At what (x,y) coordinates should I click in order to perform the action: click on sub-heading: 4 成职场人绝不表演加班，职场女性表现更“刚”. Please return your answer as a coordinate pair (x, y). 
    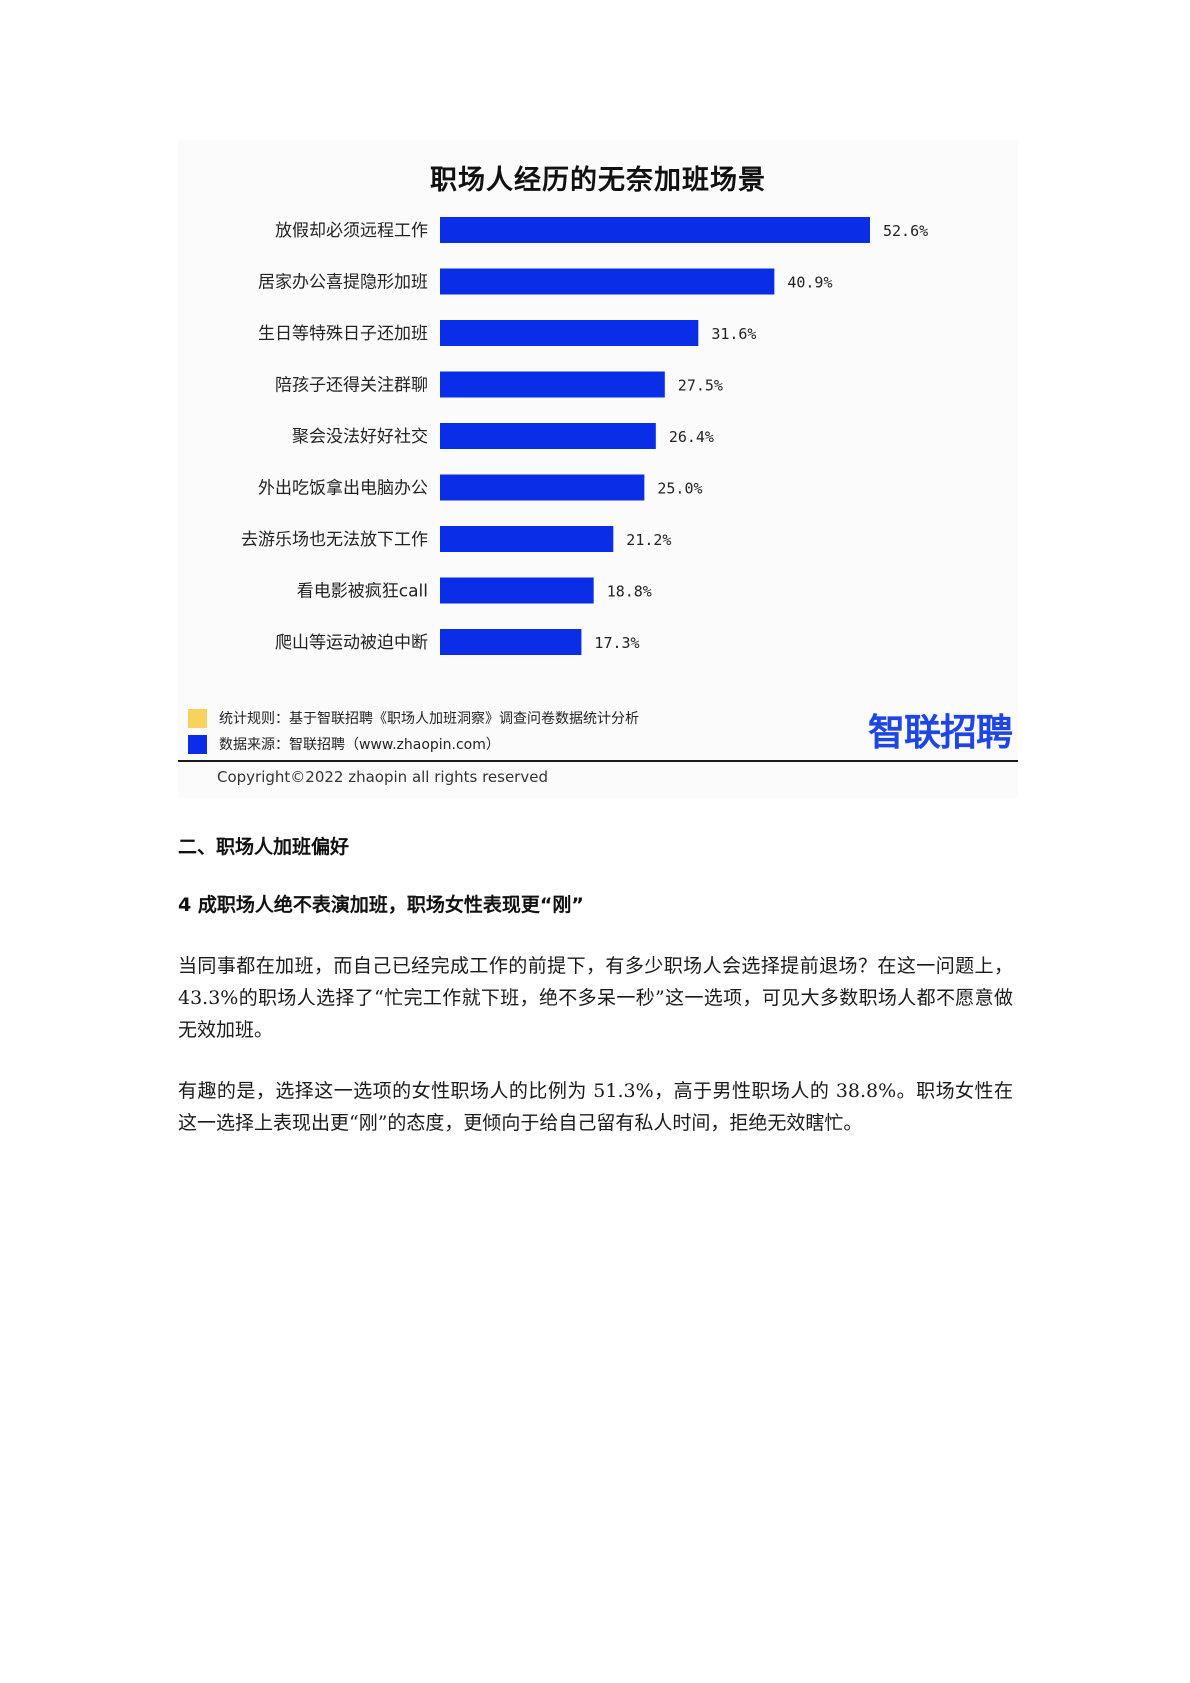
    Looking at the image, I should click on (381, 905).